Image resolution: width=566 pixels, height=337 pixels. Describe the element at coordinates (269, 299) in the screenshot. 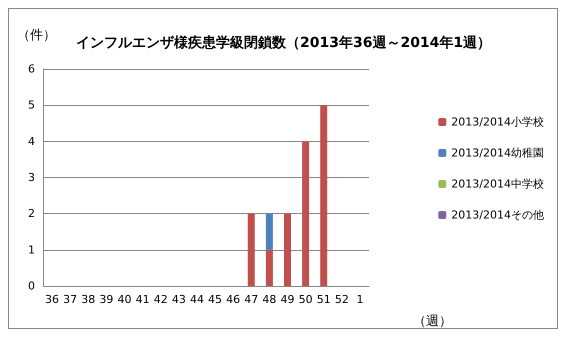

I see `x-tick-label: 48` at that location.